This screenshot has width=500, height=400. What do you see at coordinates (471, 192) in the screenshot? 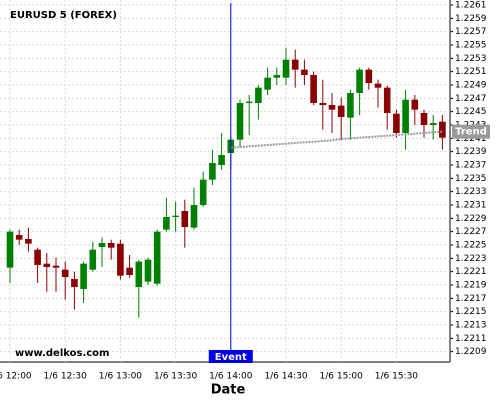
I see `y-tick-label: 1.2233` at bounding box center [471, 192].